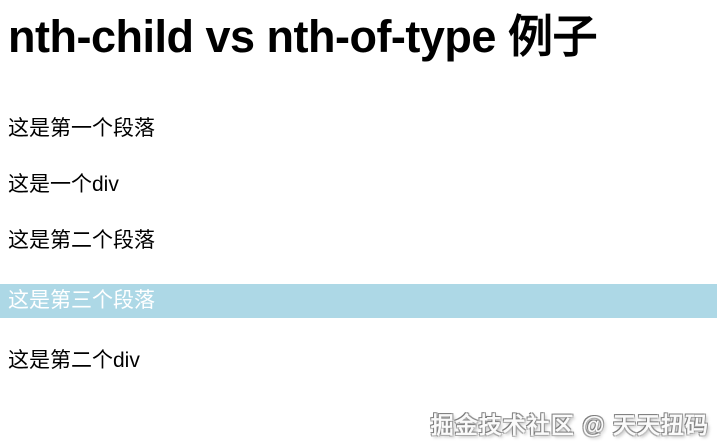 Image resolution: width=717 pixels, height=446 pixels. Describe the element at coordinates (81, 240) in the screenshot. I see `paragraph-second: 这是第二个段落` at that location.